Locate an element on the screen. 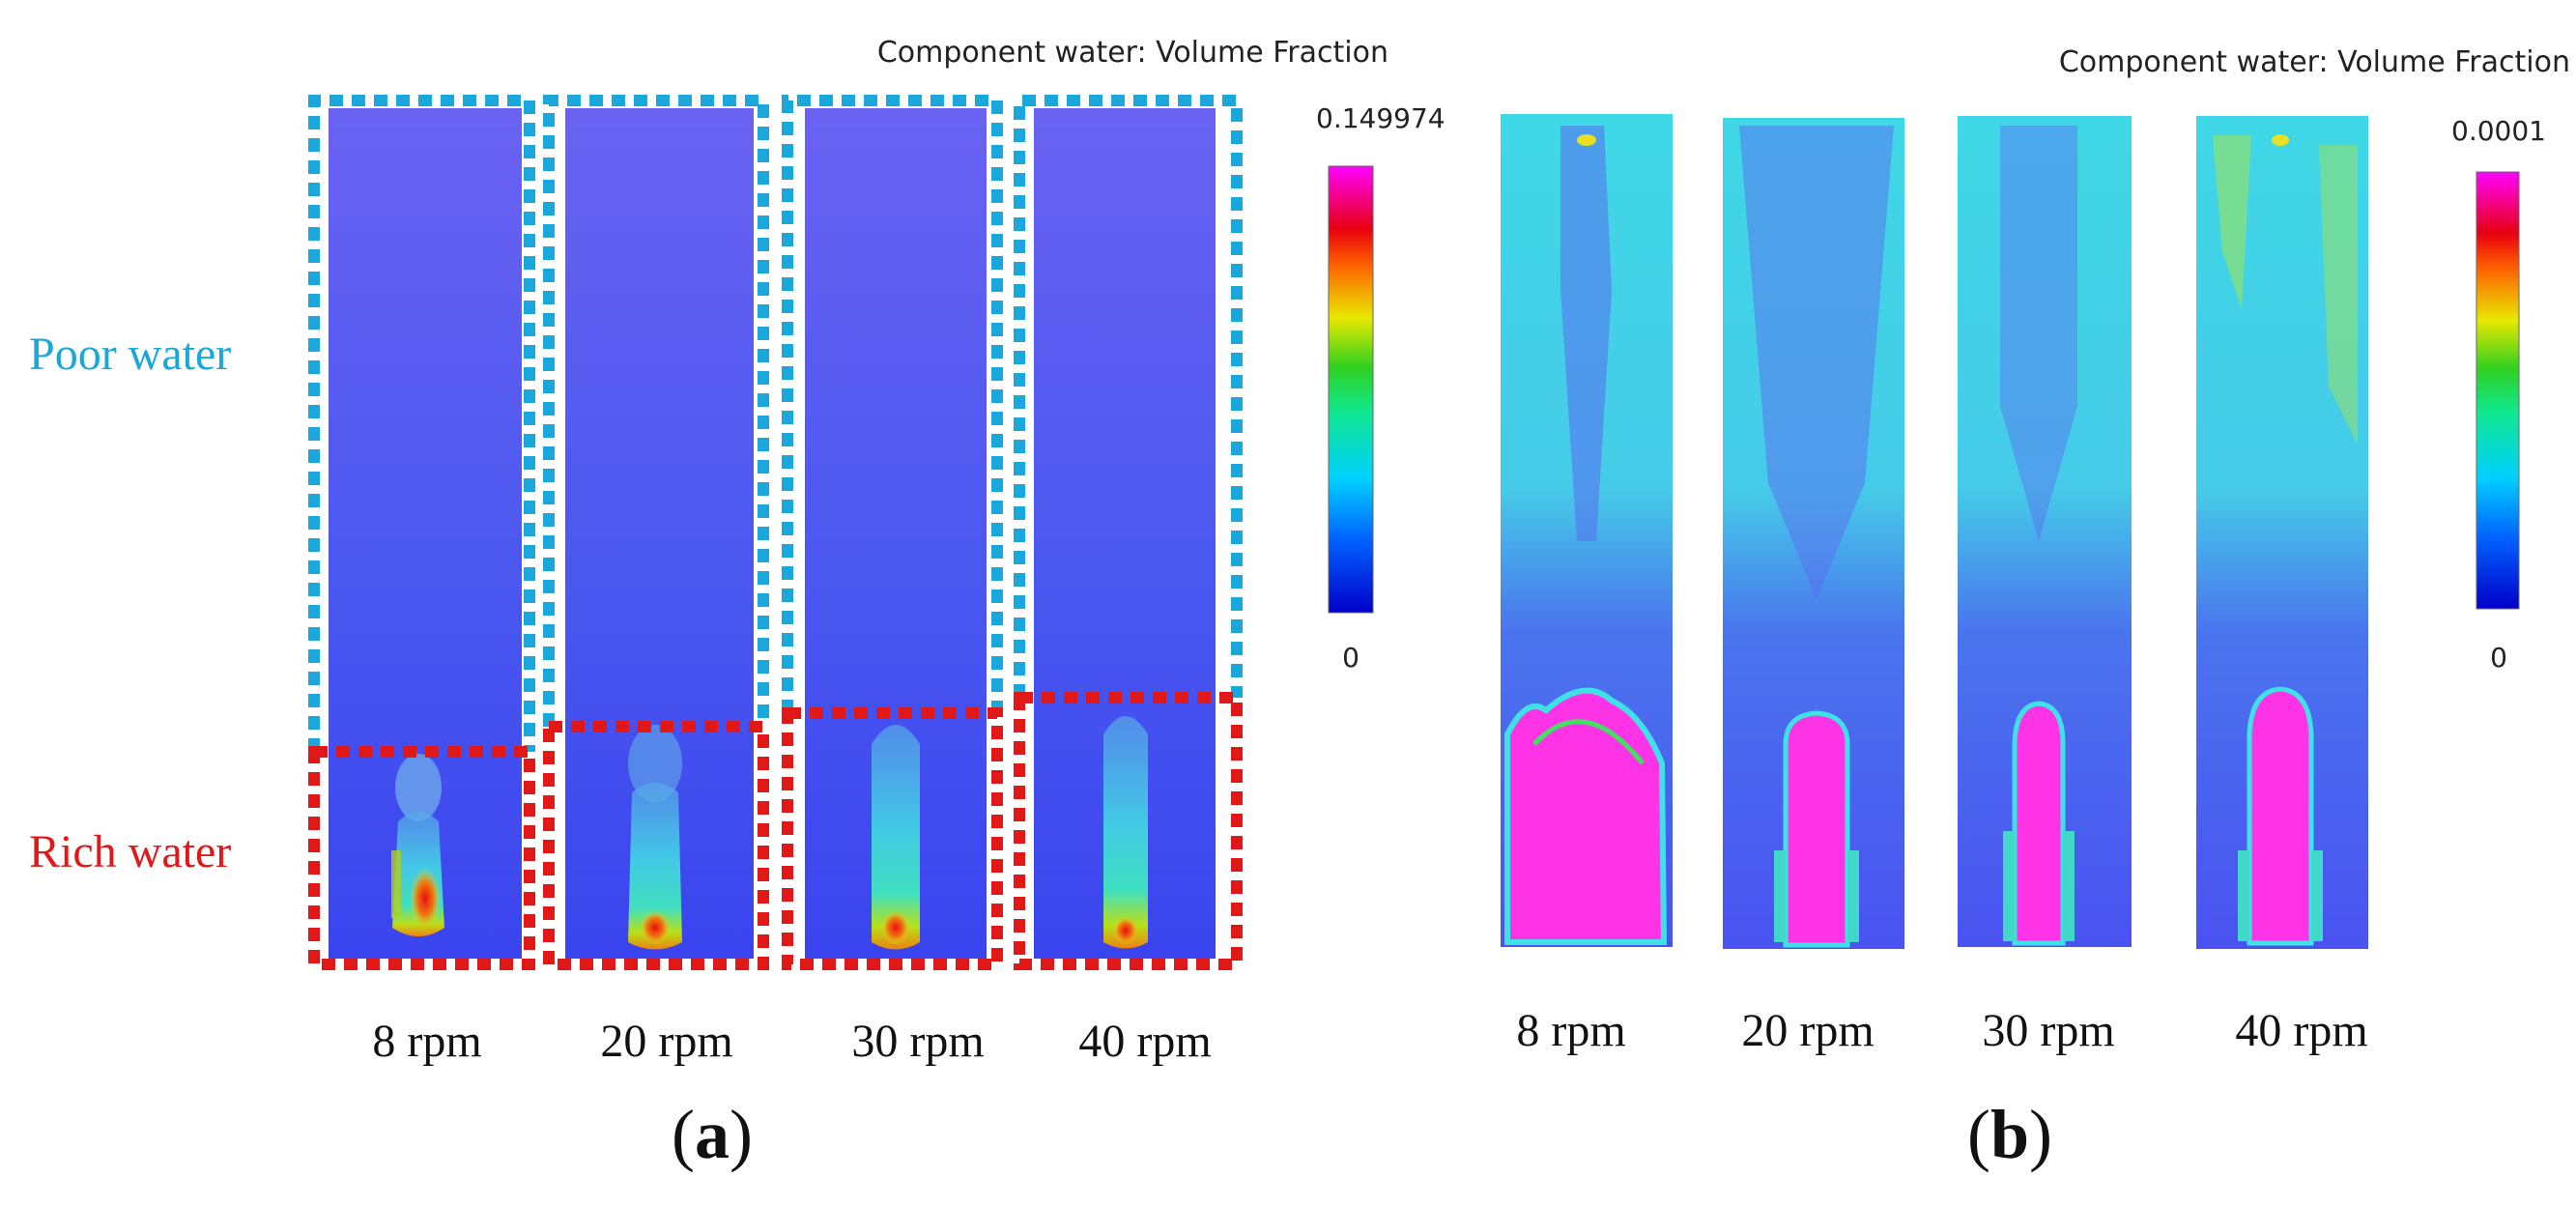  colorbar-min-b: 0 is located at coordinates (2498, 658).